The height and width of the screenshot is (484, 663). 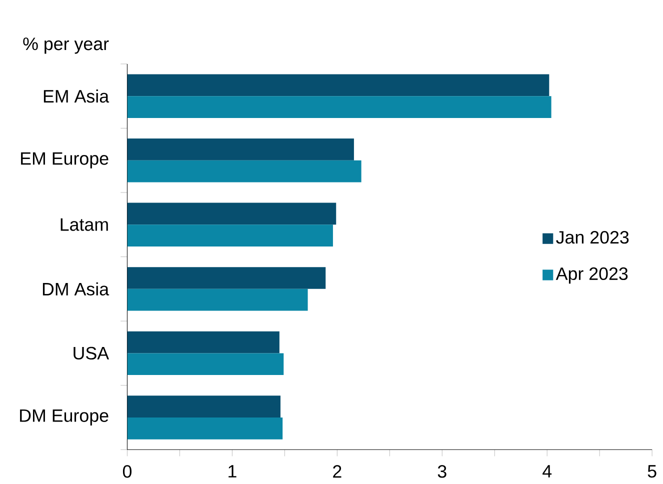 I want to click on legend-label: Apr 2023, so click(x=592, y=276).